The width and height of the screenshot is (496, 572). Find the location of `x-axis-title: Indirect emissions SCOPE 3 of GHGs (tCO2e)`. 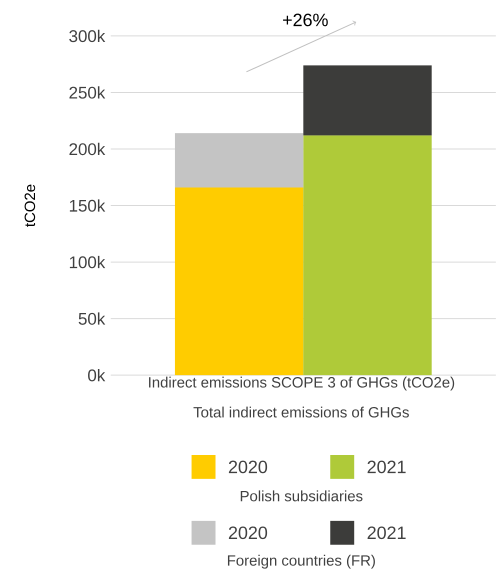

x-axis-title: Indirect emissions SCOPE 3 of GHGs (tCO2e) is located at coordinates (301, 383).